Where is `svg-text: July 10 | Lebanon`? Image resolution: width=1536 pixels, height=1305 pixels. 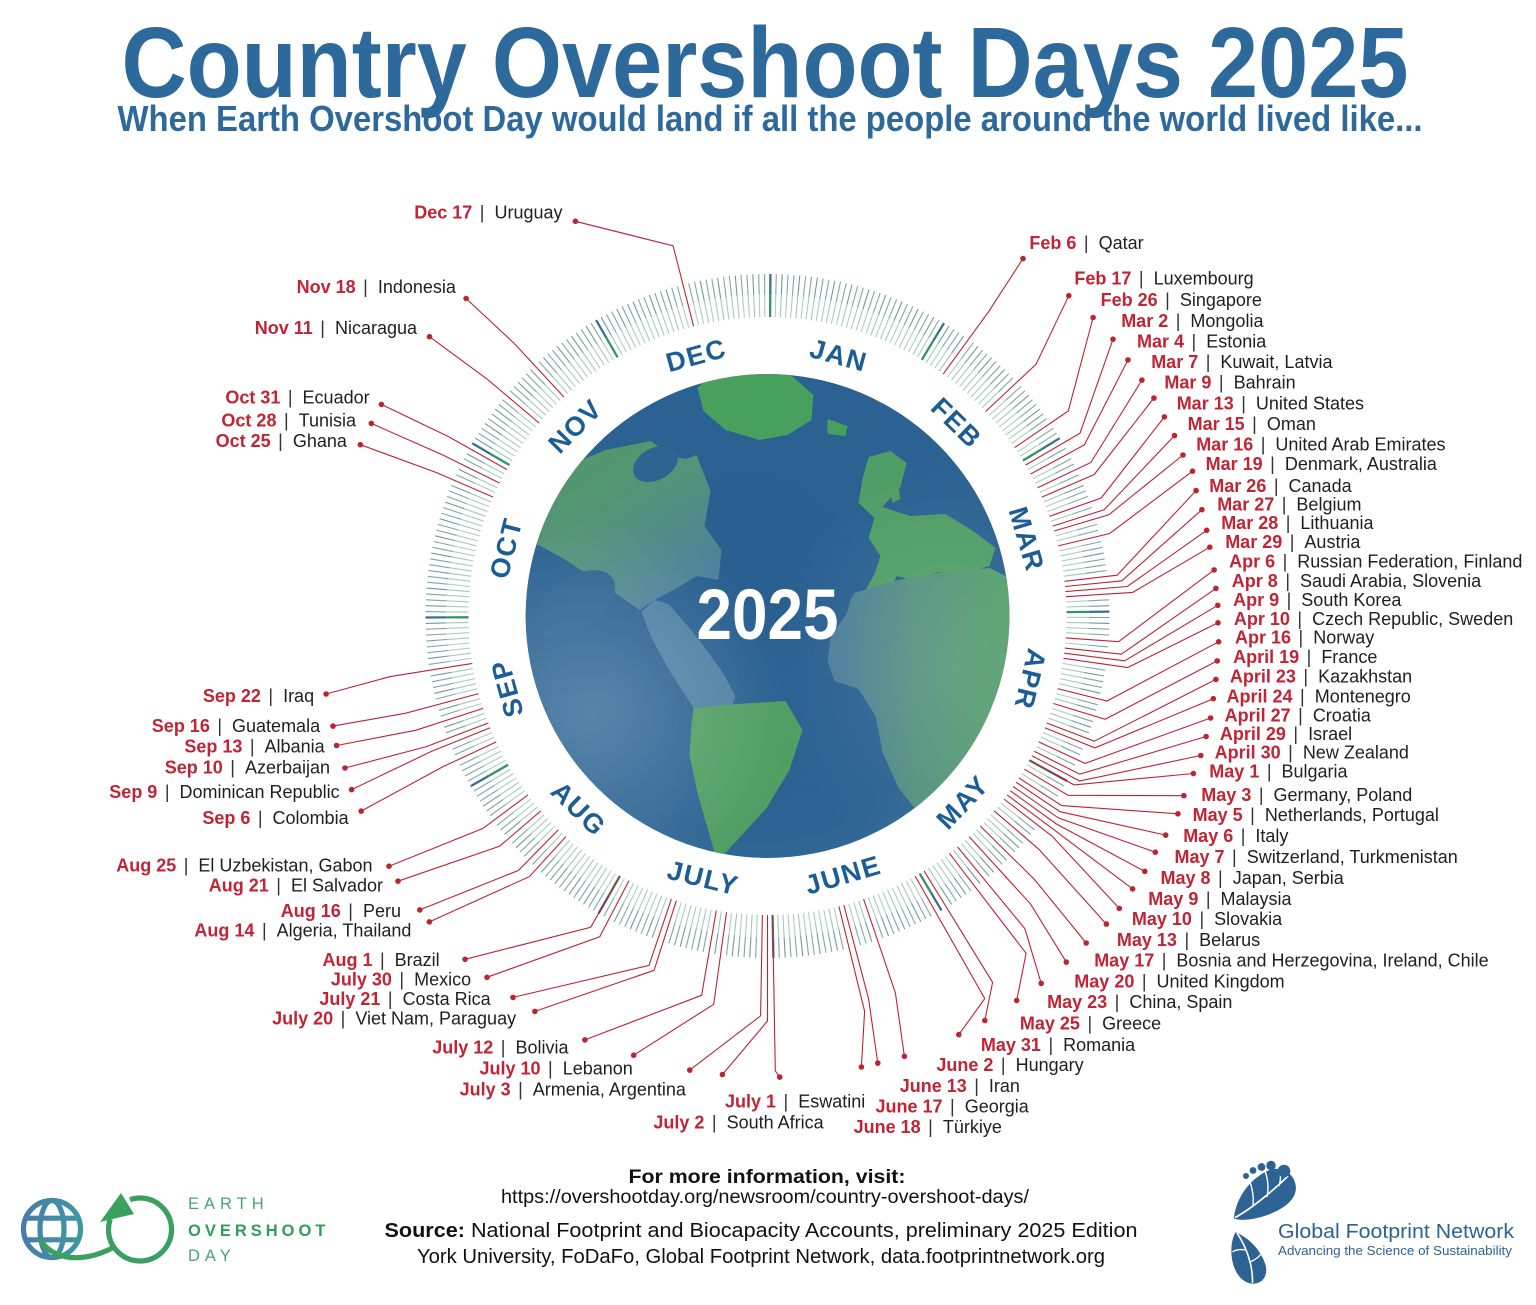 svg-text: July 10 | Lebanon is located at coordinates (555, 1069).